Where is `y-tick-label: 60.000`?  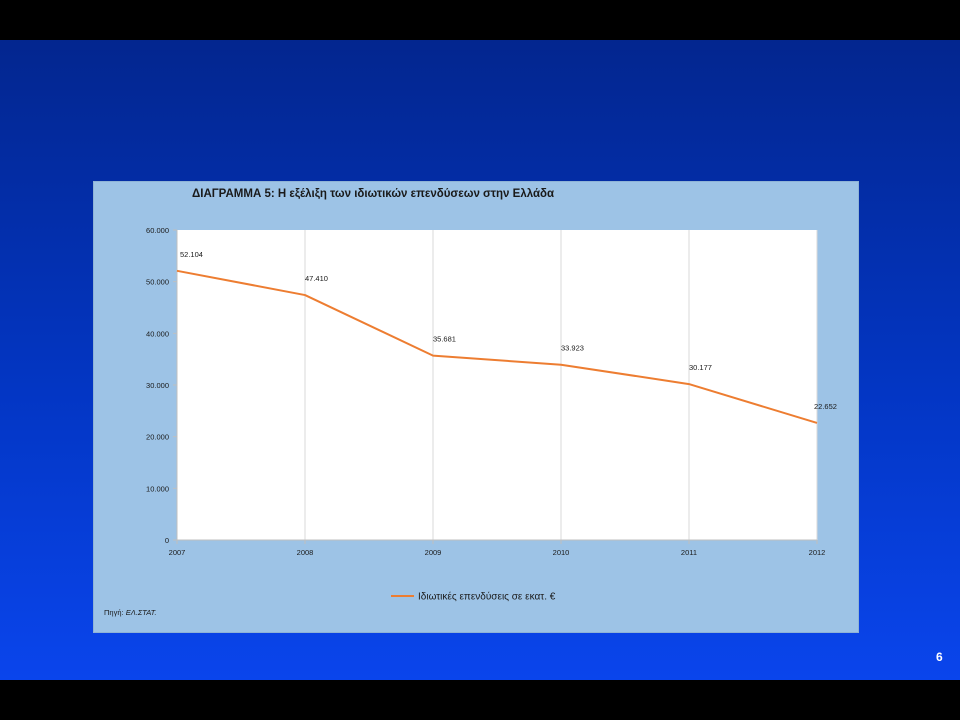
y-tick-label: 60.000 is located at coordinates (157, 230).